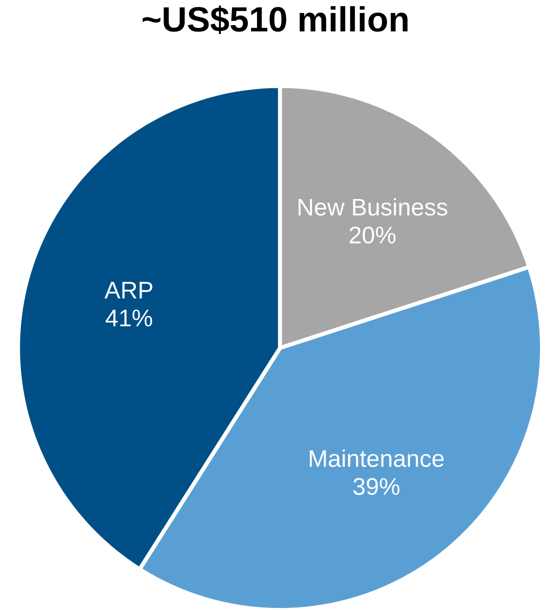 The height and width of the screenshot is (610, 551). Describe the element at coordinates (373, 207) in the screenshot. I see `slice-label: New Business` at that location.